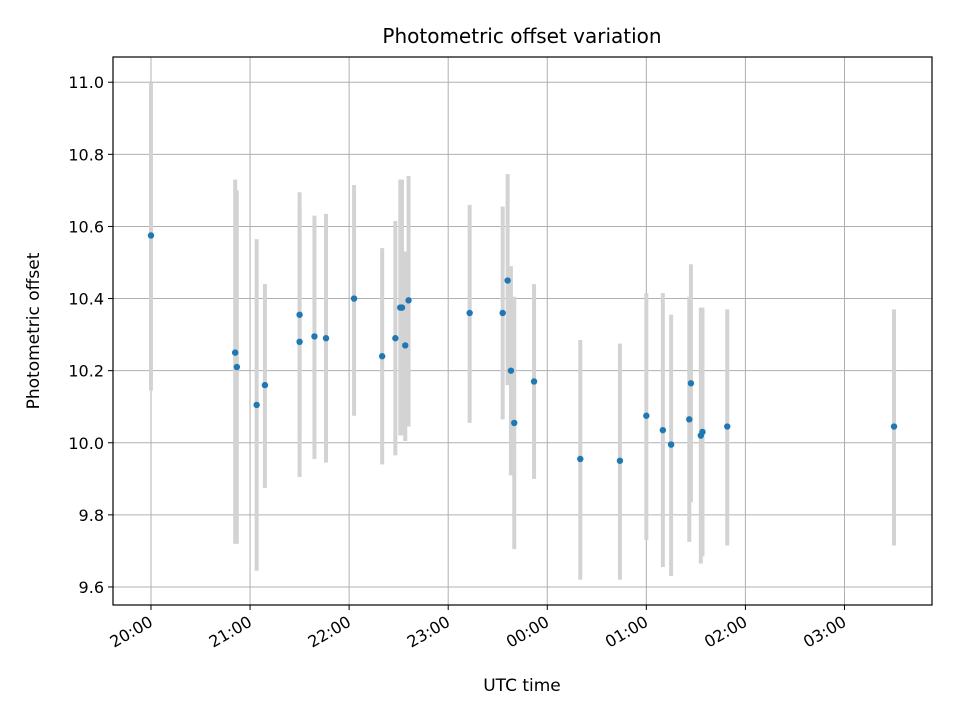 Image resolution: width=960 pixels, height=720 pixels. Describe the element at coordinates (86, 226) in the screenshot. I see `y-tick-label: 10.6` at that location.